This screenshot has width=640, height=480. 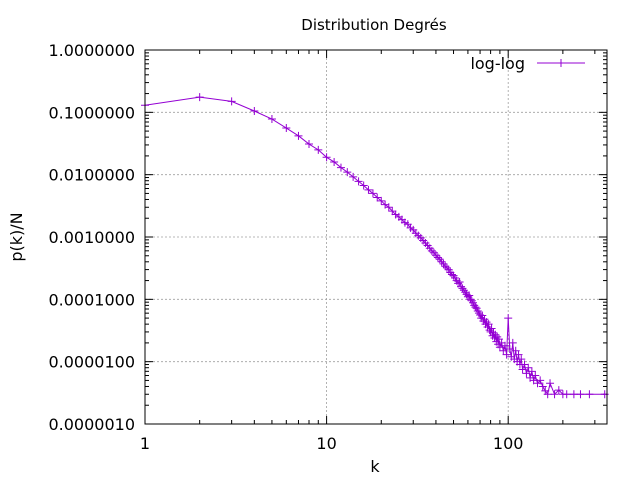 I want to click on y-tick-label: 0.0000010, so click(x=91, y=424).